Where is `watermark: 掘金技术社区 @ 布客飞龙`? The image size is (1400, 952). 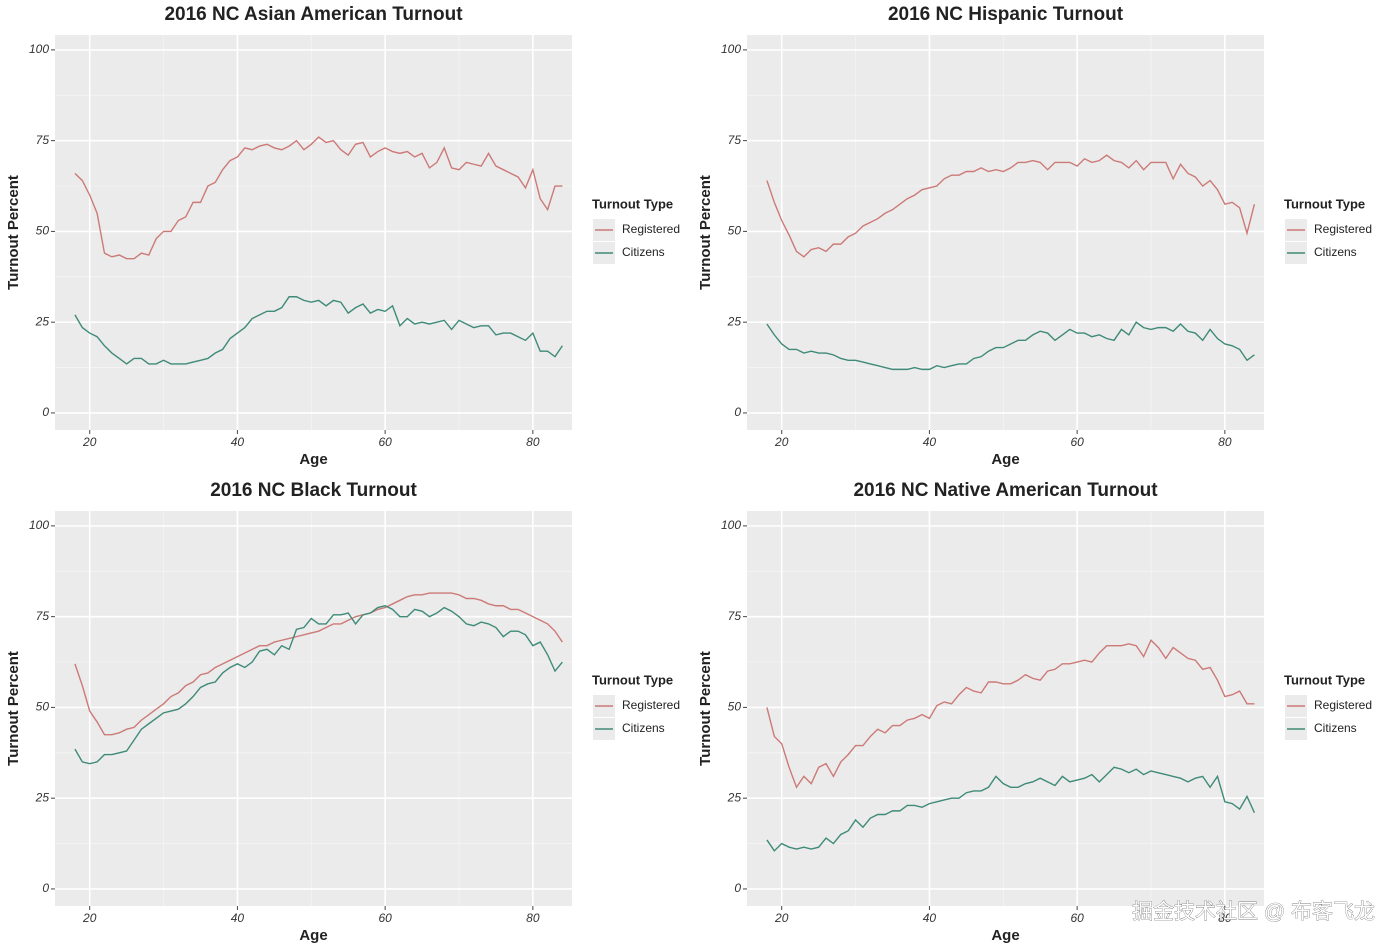 watermark: 掘金技术社区 @ 布客飞龙 is located at coordinates (1253, 912).